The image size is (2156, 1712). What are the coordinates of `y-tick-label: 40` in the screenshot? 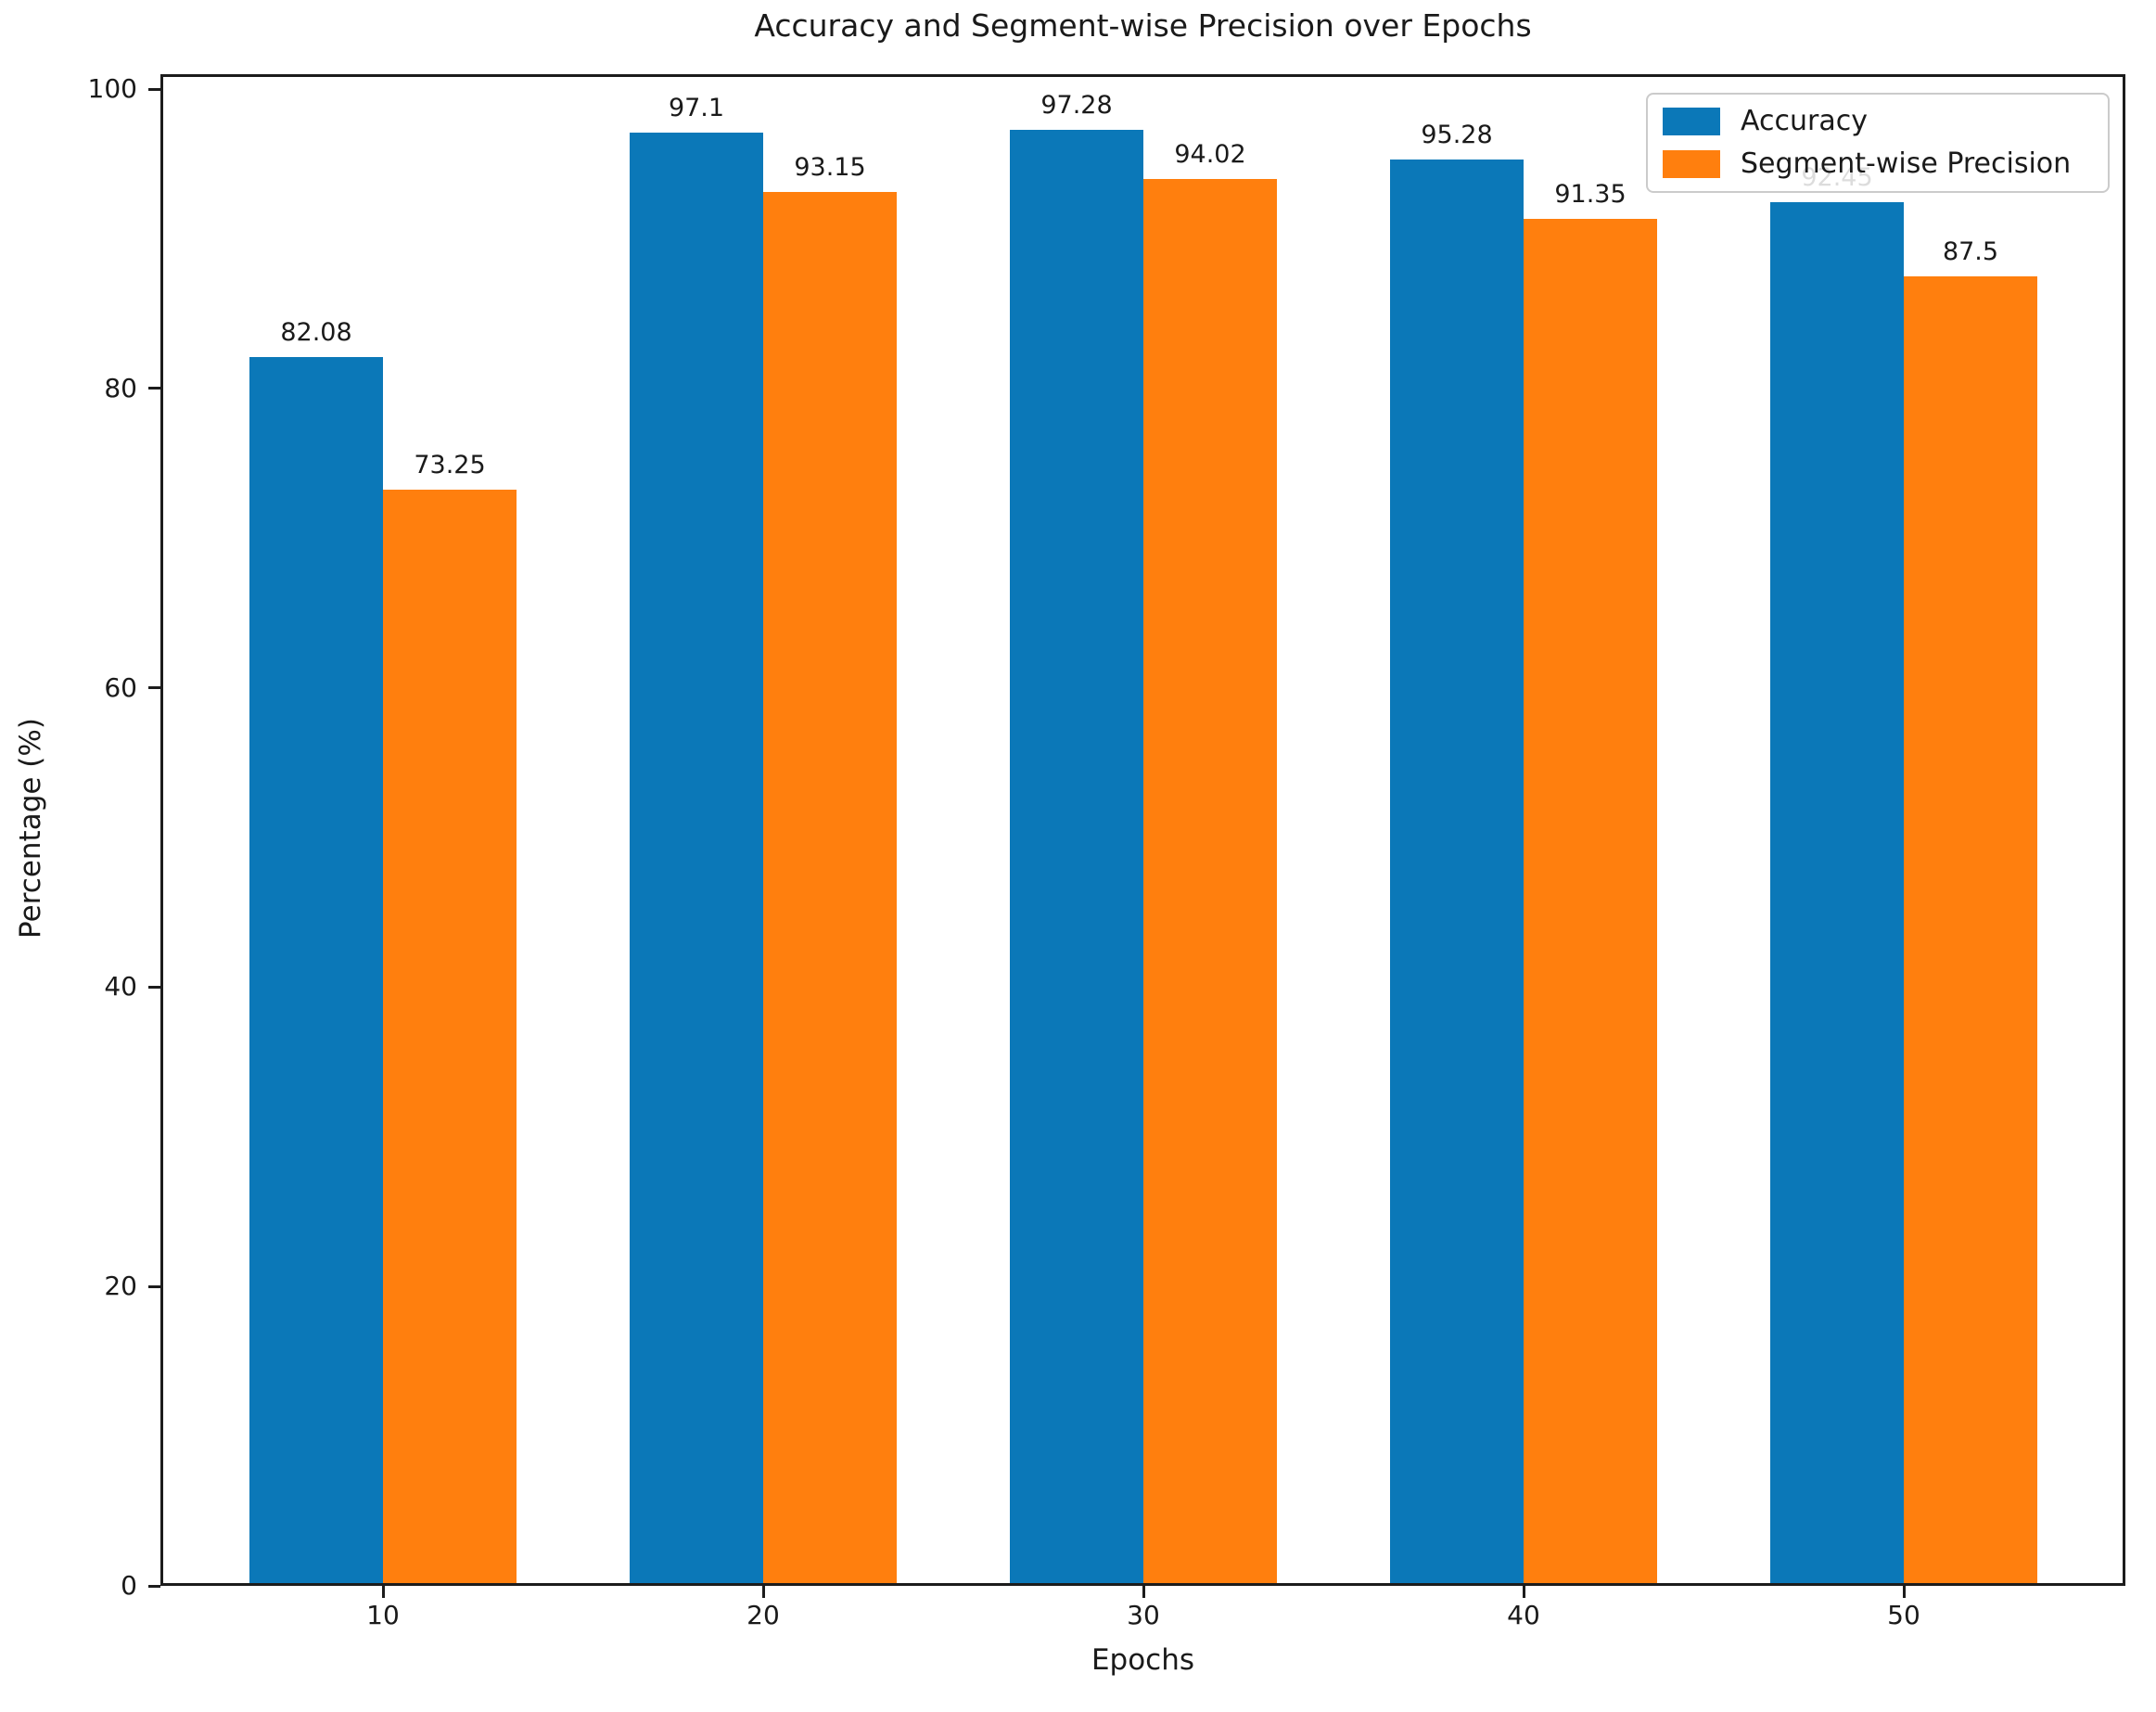 It's located at (121, 987).